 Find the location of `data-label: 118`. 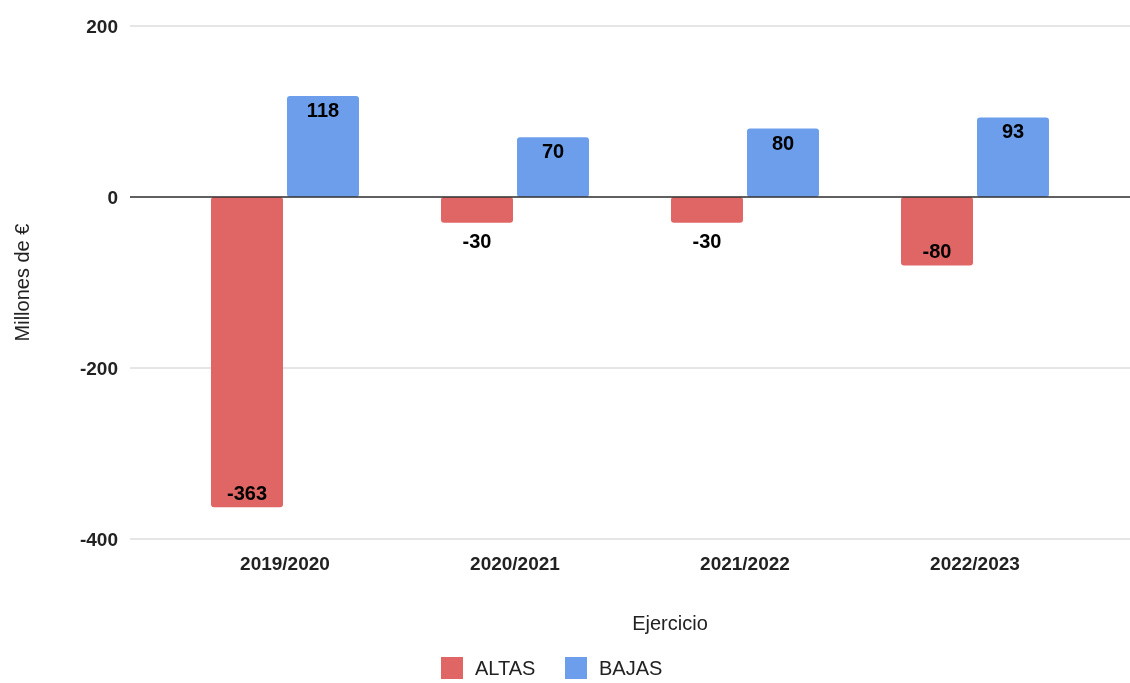

data-label: 118 is located at coordinates (323, 110).